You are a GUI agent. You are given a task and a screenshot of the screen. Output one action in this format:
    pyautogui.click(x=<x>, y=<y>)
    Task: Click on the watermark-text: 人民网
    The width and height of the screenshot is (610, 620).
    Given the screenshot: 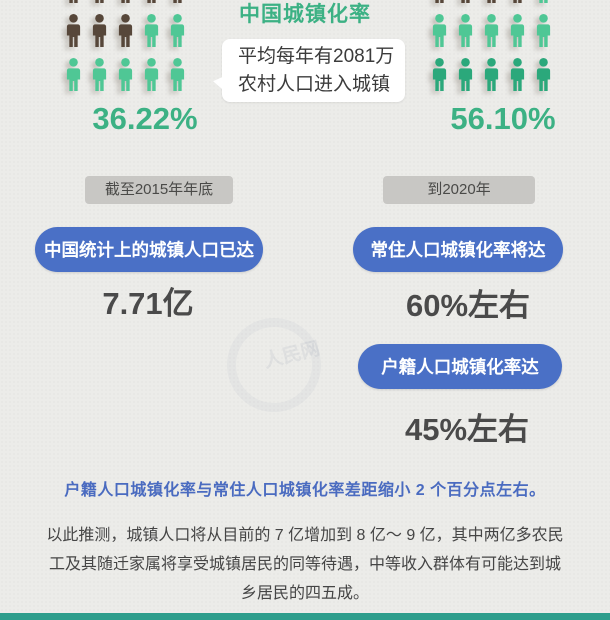 What is the action you would take?
    pyautogui.click(x=292, y=355)
    